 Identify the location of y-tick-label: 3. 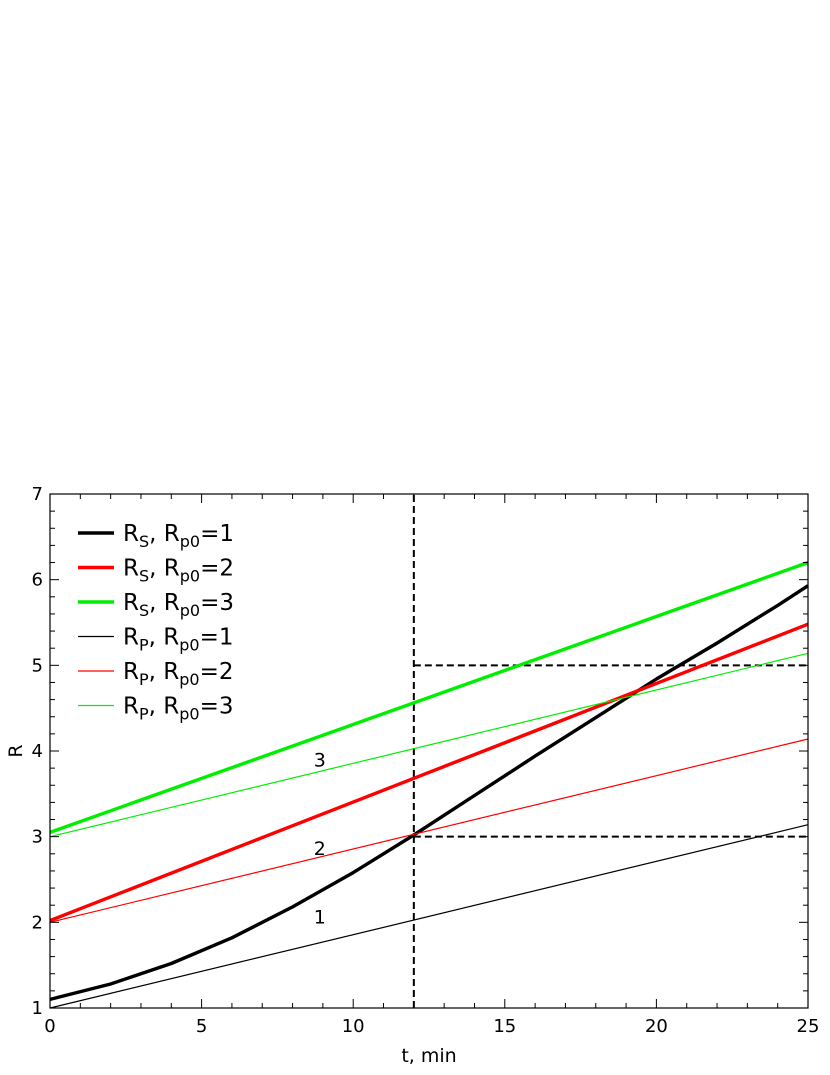
(37, 837).